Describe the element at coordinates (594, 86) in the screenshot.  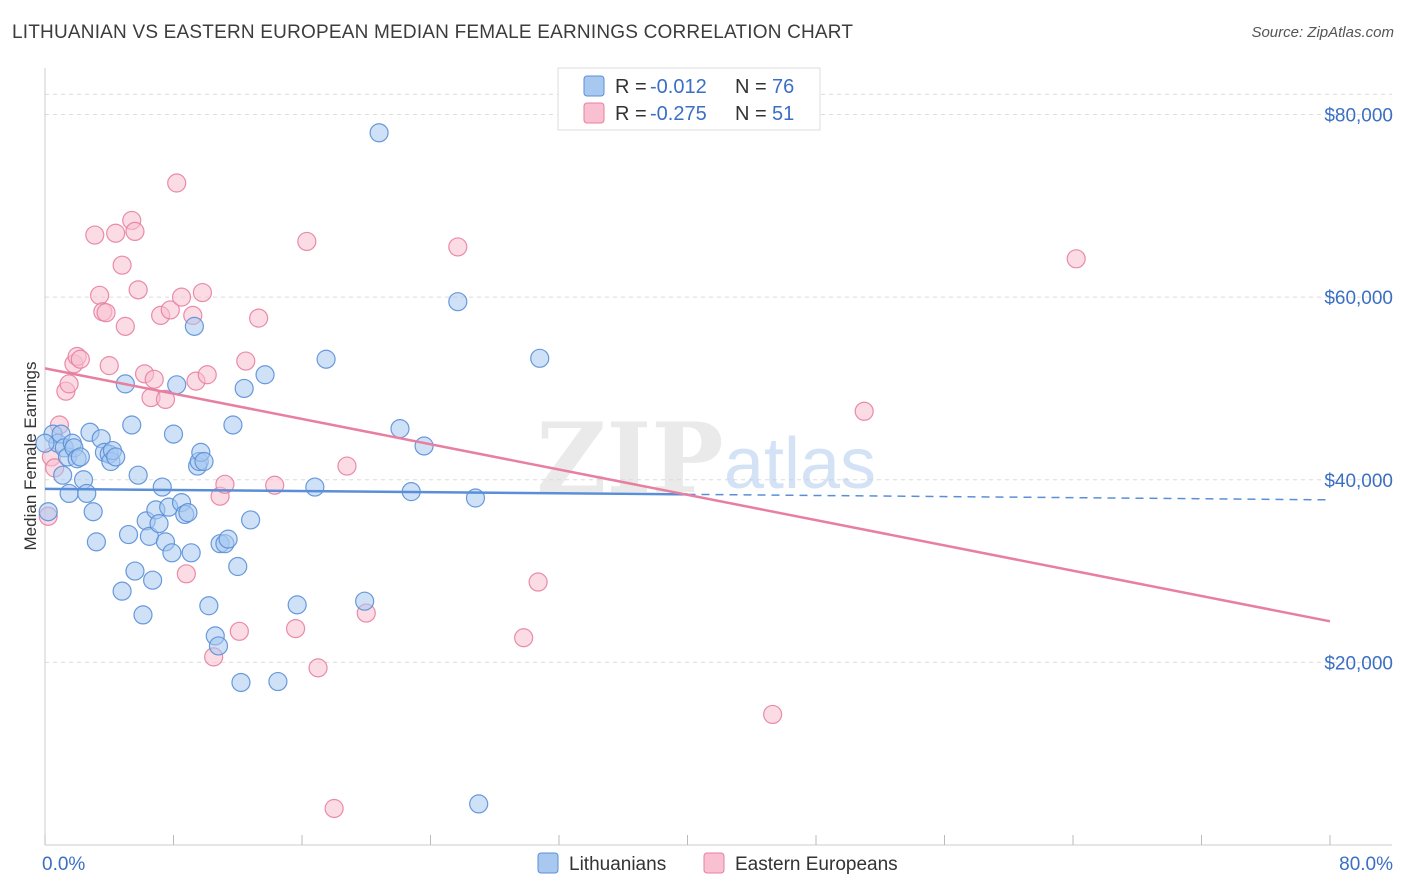
I see `legend-swatch-lithuanians` at that location.